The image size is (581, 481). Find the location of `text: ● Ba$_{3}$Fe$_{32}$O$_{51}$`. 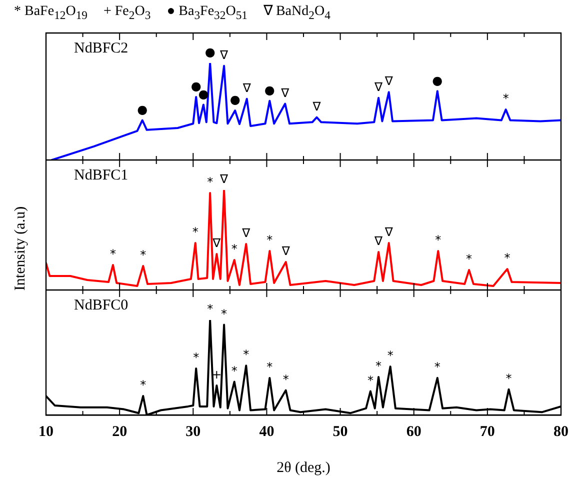

text: ● Ba$_{3}$Fe$_{32}$O$_{51}$ is located at coordinates (207, 13).